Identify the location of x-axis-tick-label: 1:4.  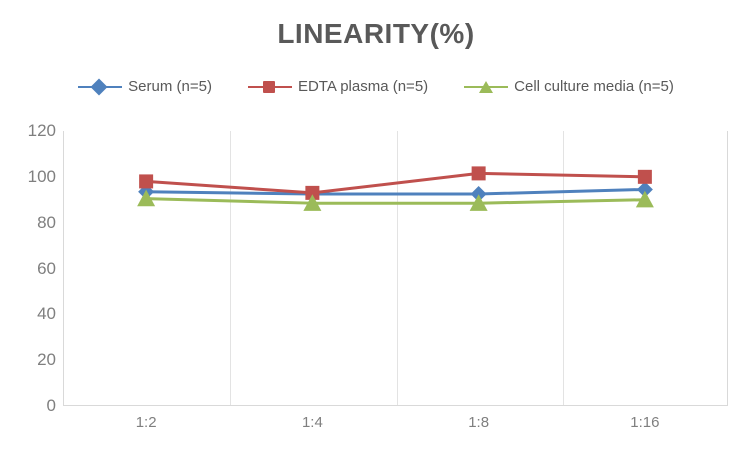
(312, 422).